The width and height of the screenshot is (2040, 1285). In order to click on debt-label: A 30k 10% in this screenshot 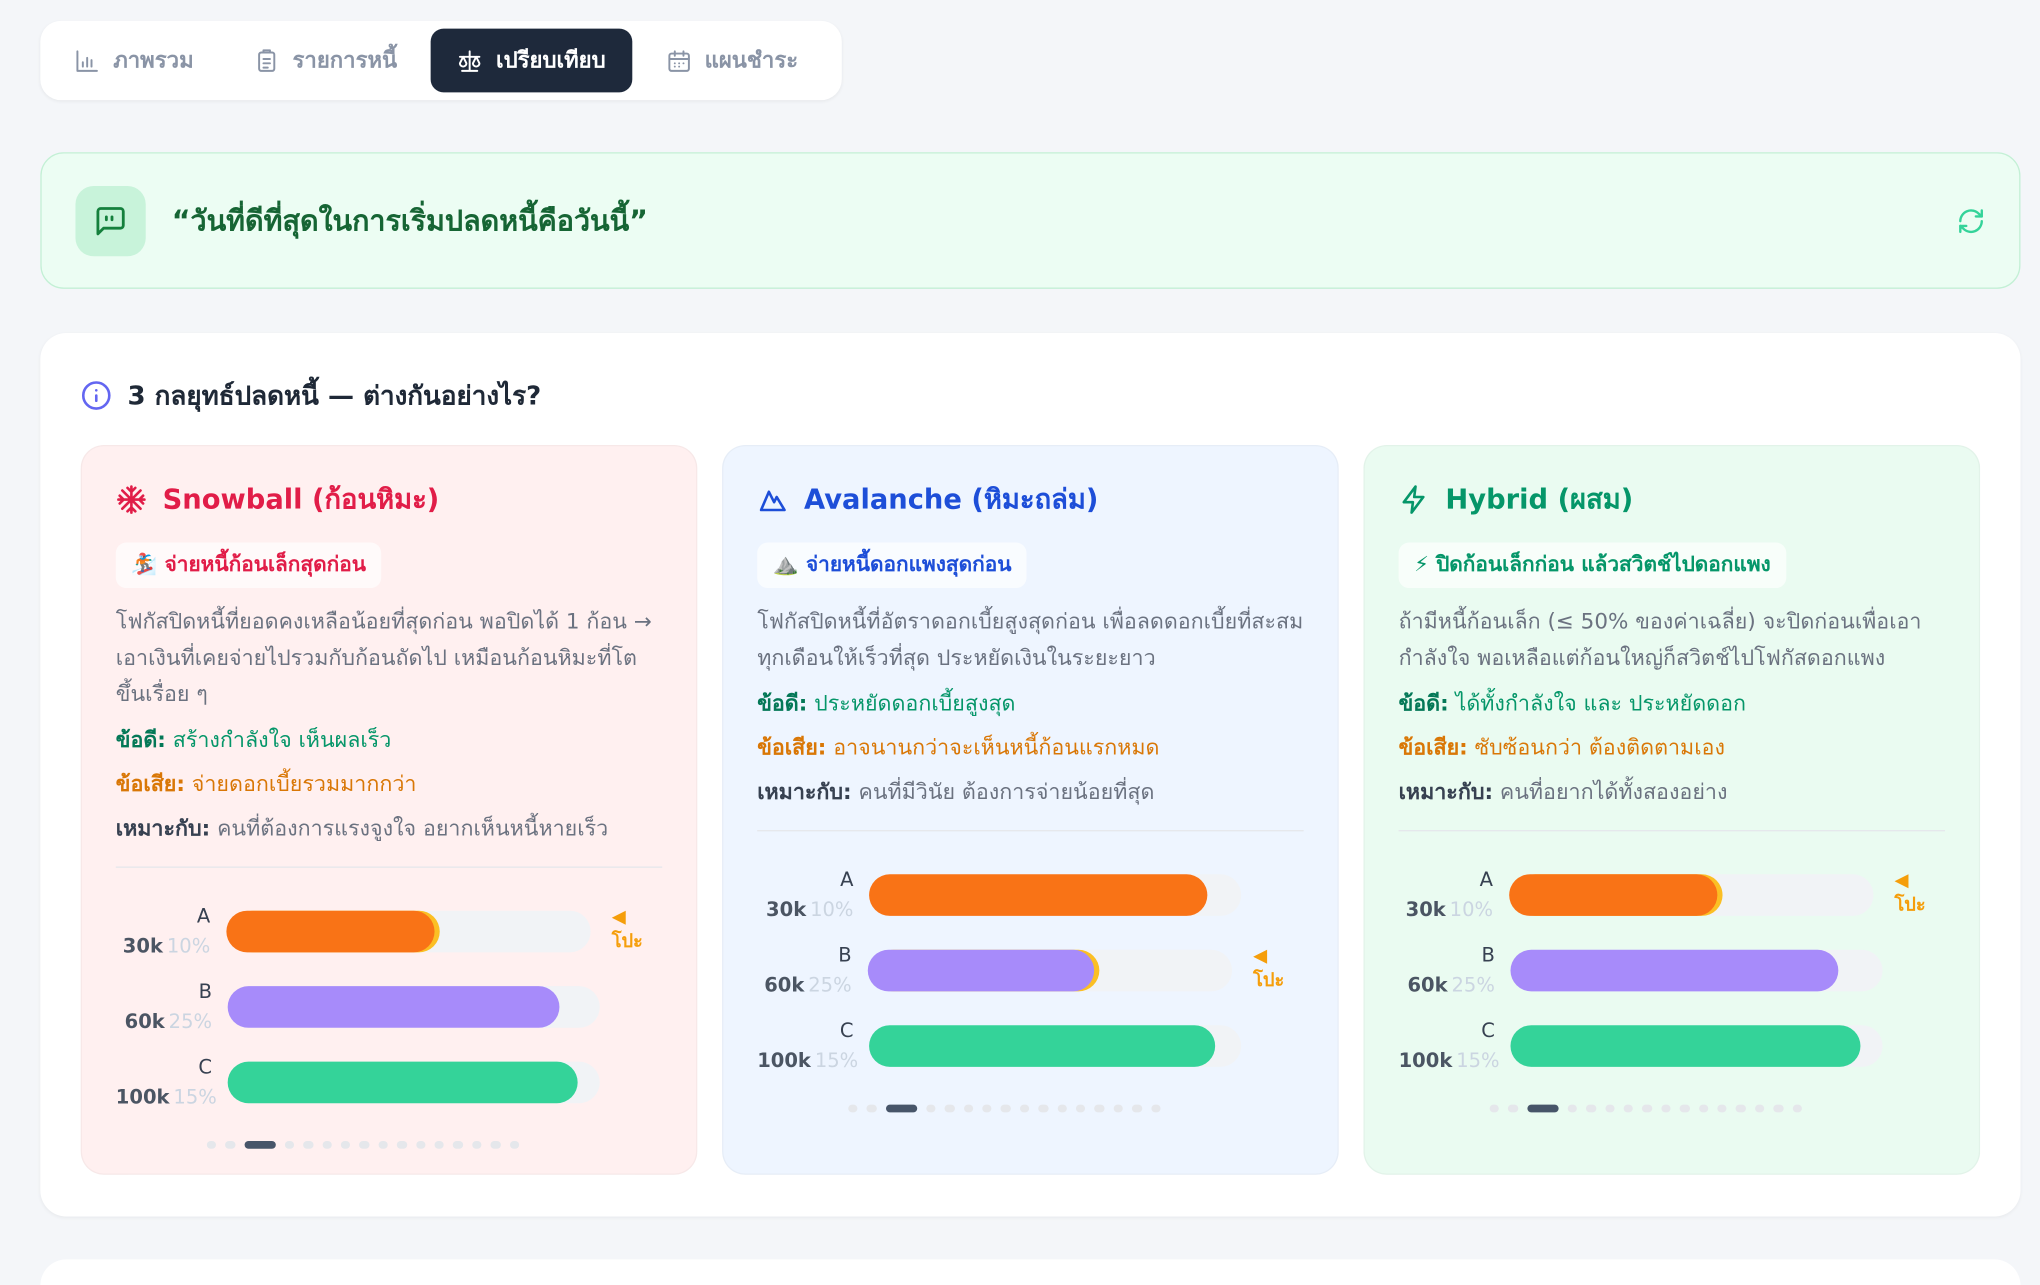, I will do `click(1446, 895)`.